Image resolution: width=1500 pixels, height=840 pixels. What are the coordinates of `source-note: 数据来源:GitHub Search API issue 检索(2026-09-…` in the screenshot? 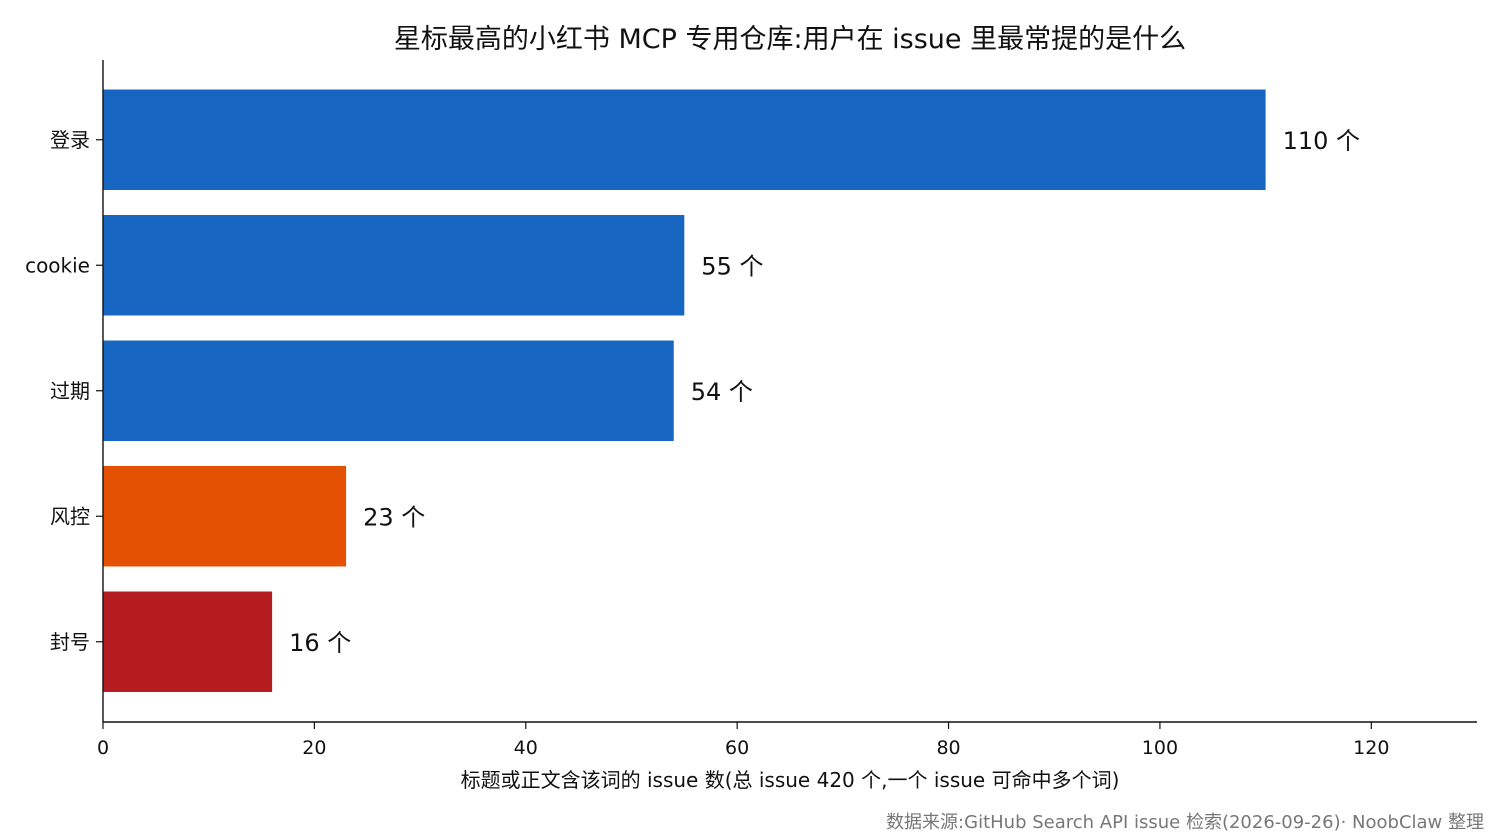 It's located at (1185, 822).